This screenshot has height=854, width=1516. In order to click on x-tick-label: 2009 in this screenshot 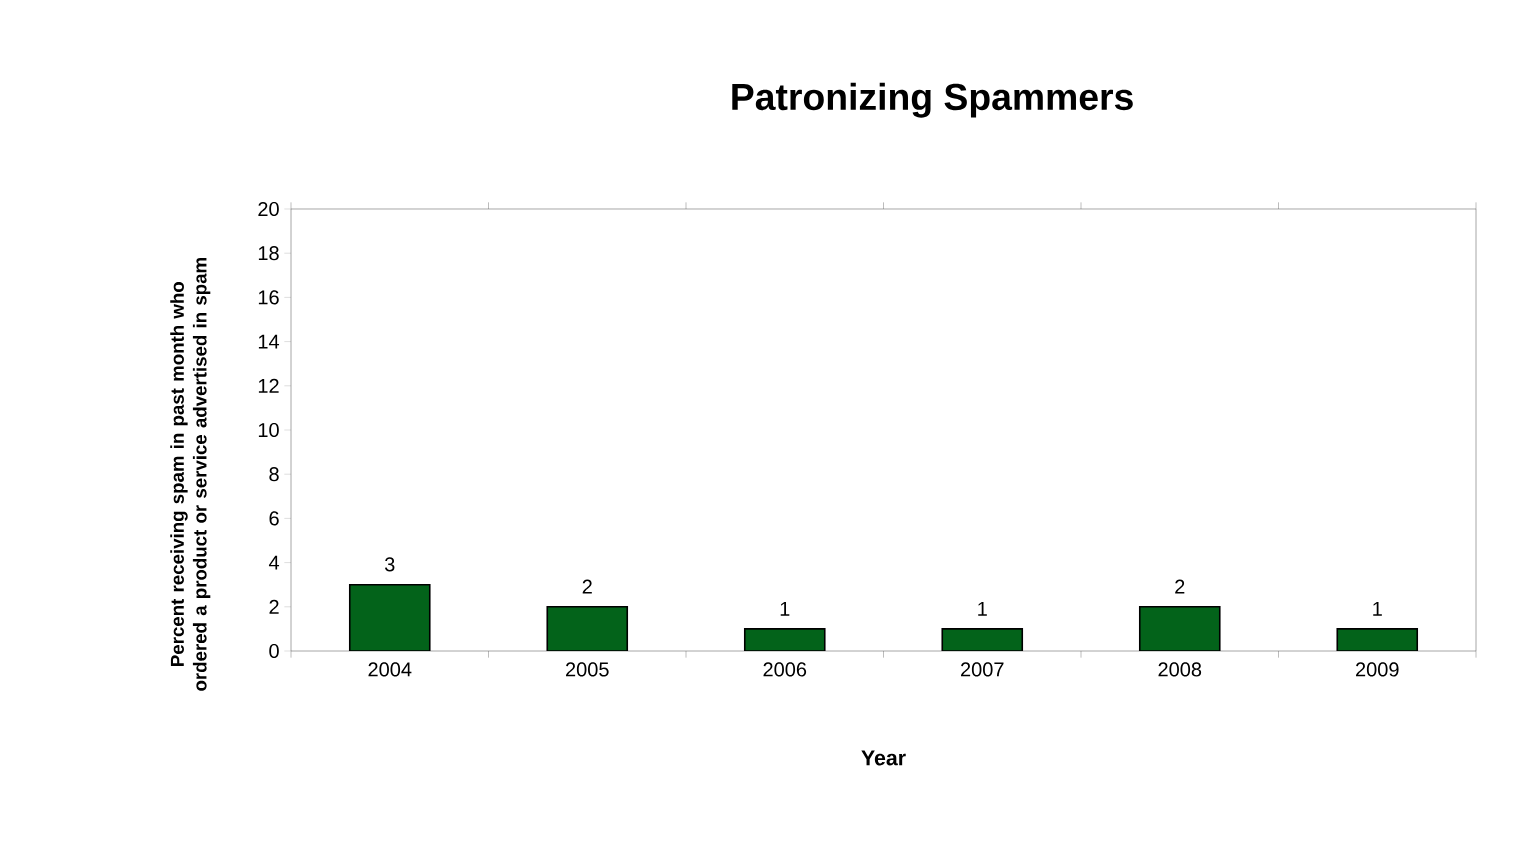, I will do `click(1377, 669)`.